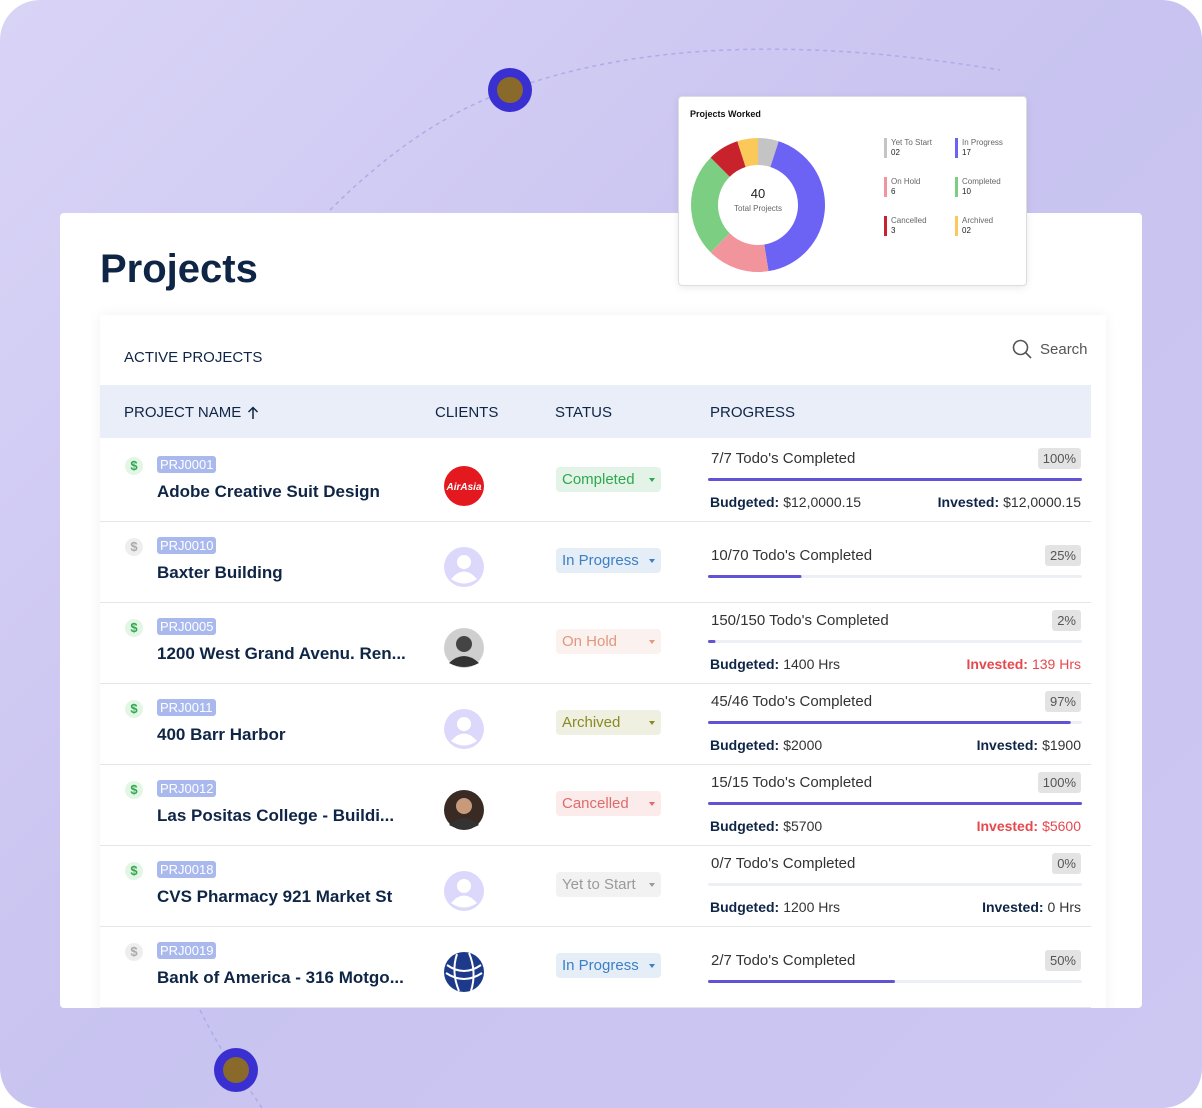 The height and width of the screenshot is (1108, 1202). What do you see at coordinates (803, 826) in the screenshot?
I see `budgeted-value: $5700` at bounding box center [803, 826].